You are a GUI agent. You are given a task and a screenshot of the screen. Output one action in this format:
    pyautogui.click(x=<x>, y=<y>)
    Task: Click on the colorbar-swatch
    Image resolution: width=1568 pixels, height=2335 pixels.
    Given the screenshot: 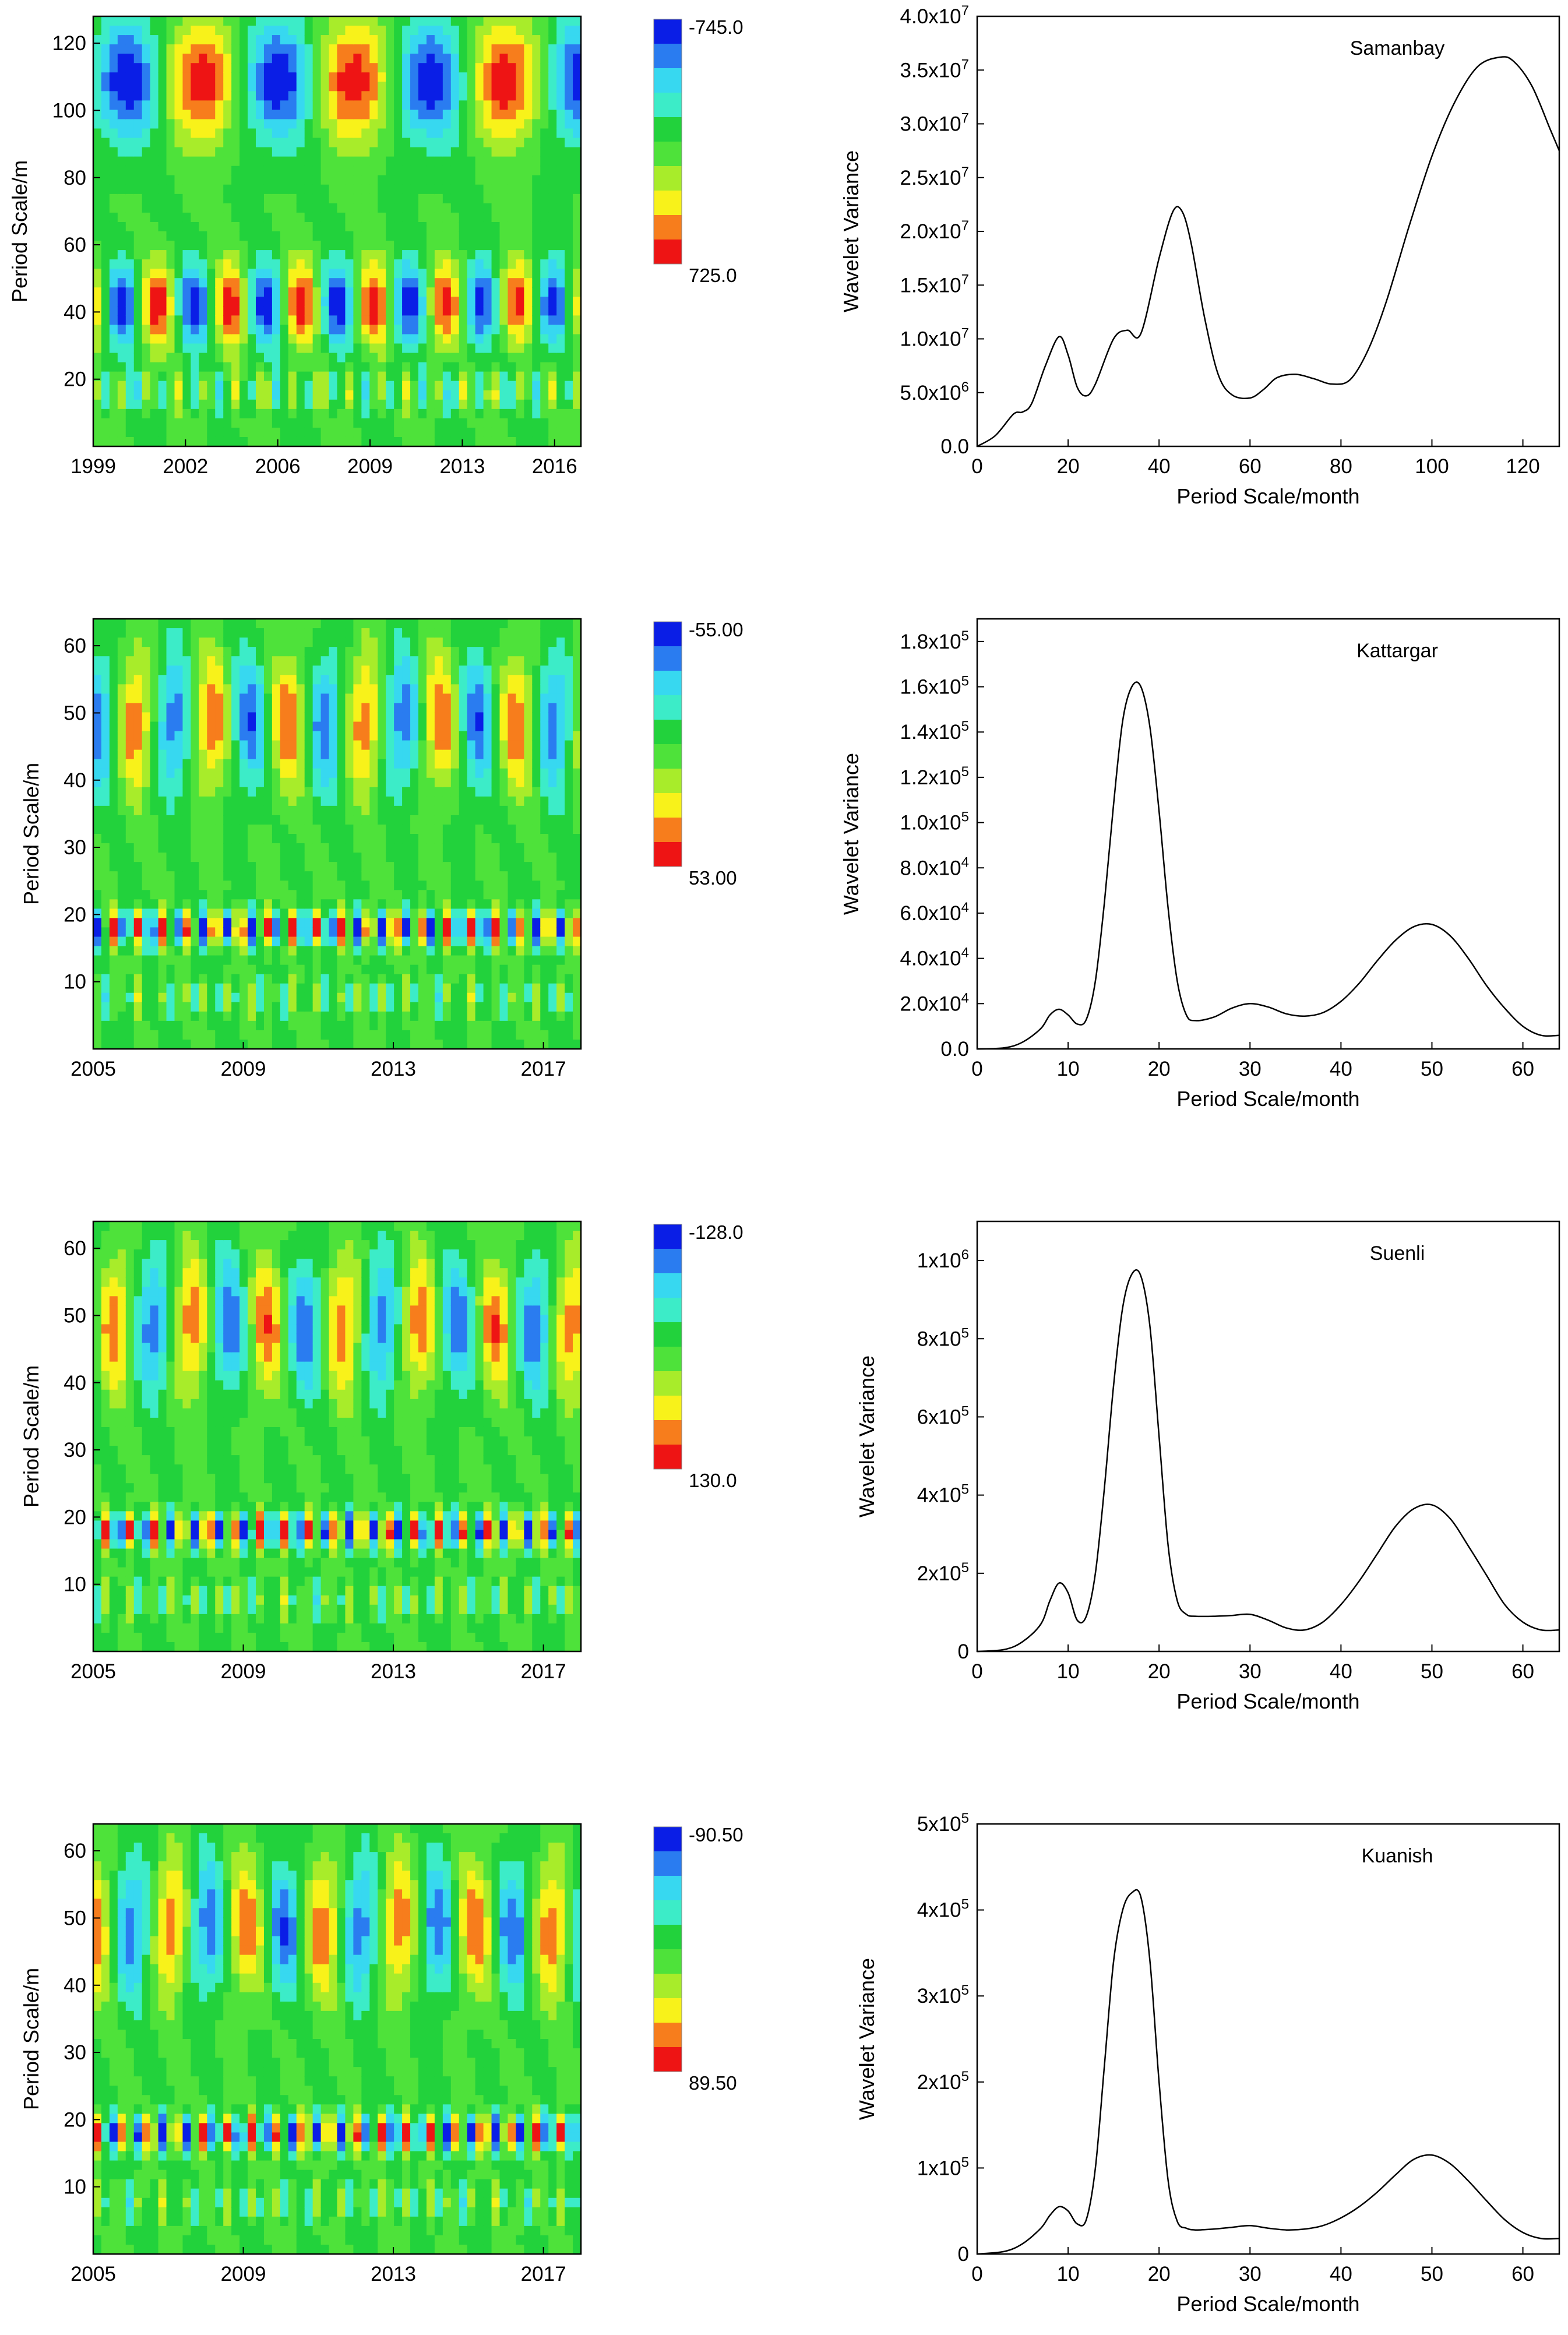 What is the action you would take?
    pyautogui.click(x=668, y=32)
    